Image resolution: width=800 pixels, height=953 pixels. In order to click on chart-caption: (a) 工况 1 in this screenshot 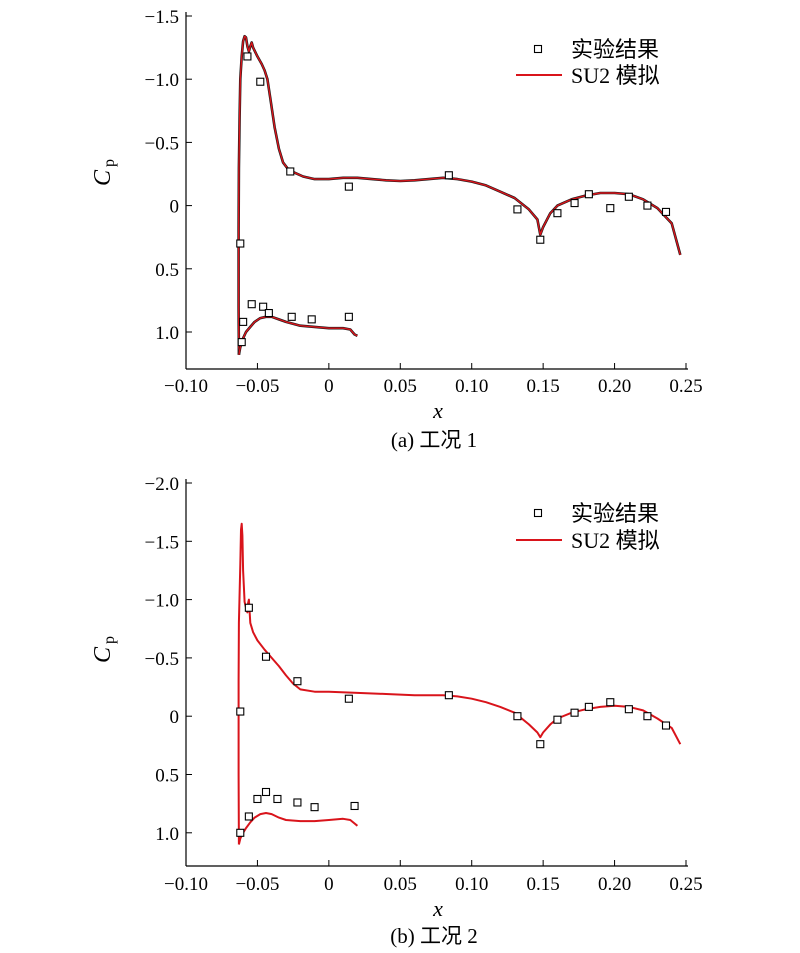, I will do `click(434, 440)`.